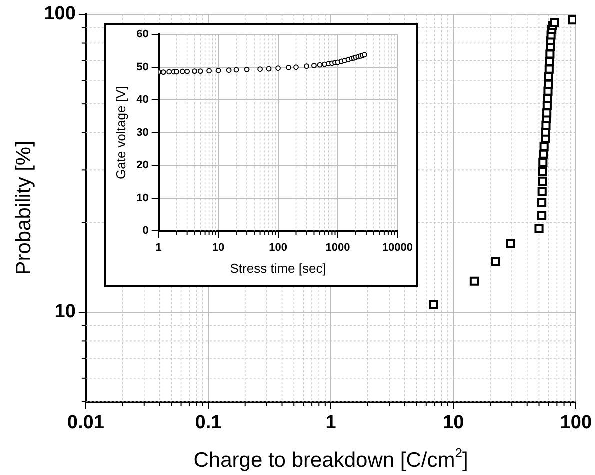 The image size is (595, 475). I want to click on y-tick-label: 20, so click(142, 166).